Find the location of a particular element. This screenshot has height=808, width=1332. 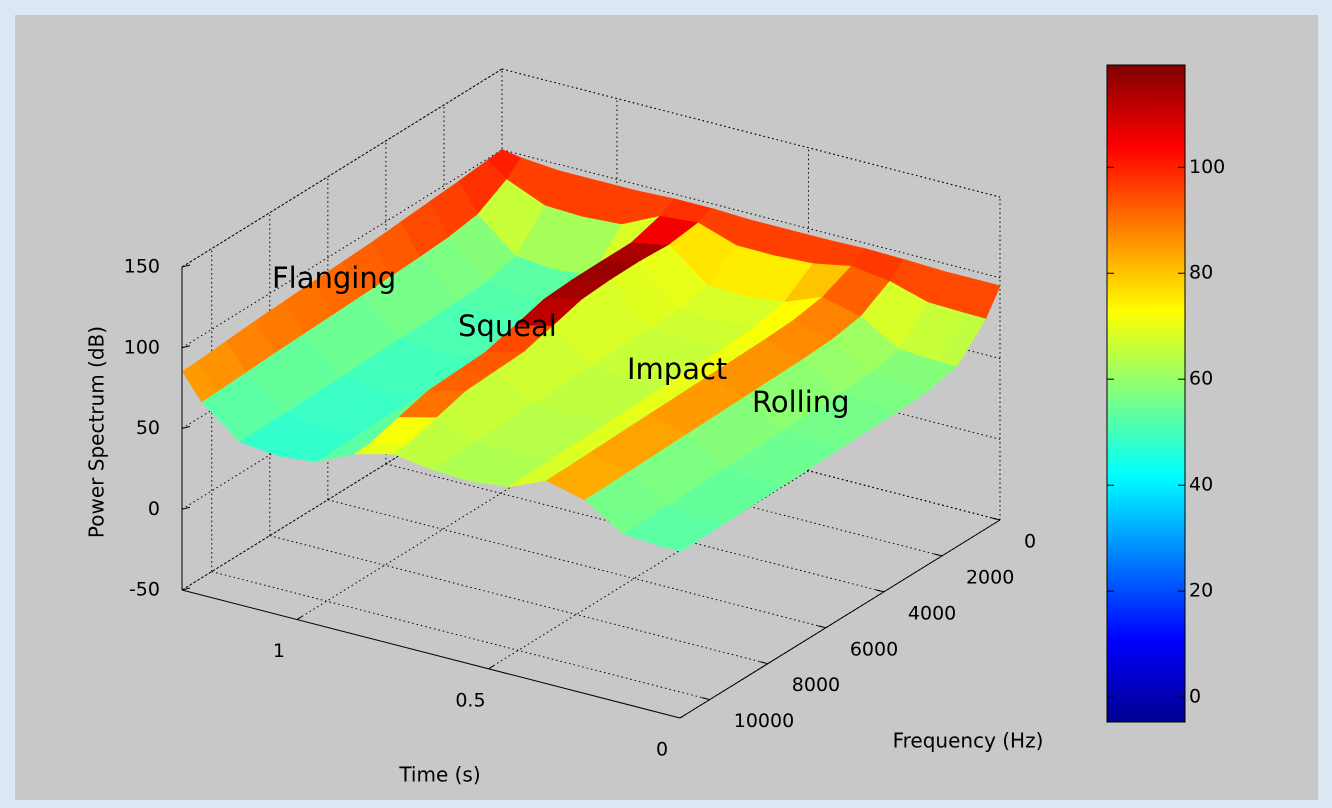

z-tick-label: 0 is located at coordinates (154, 509).